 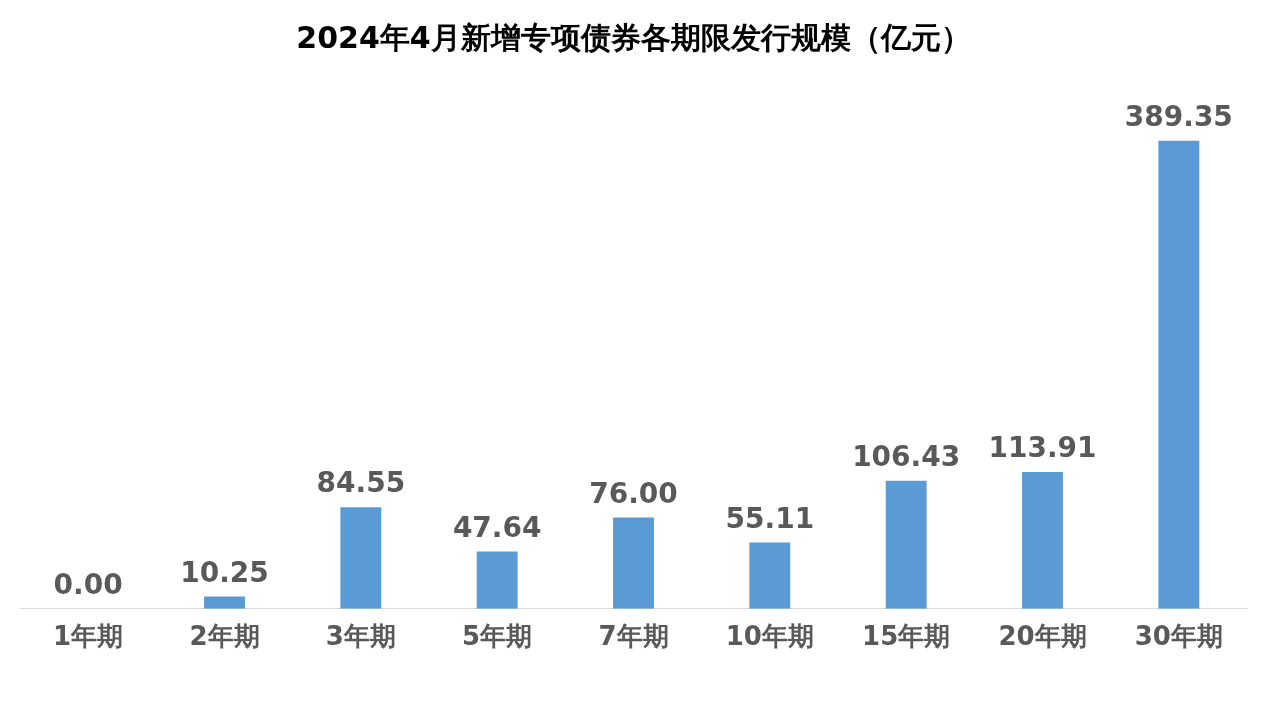 I want to click on data-label: 113.91, so click(x=1042, y=448).